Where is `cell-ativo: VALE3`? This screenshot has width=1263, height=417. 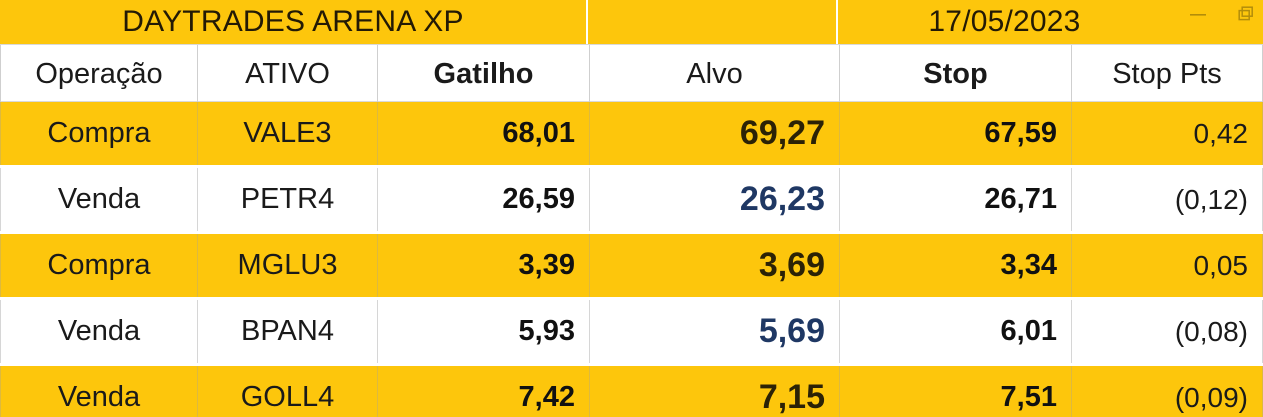
cell-ativo: VALE3 is located at coordinates (288, 133).